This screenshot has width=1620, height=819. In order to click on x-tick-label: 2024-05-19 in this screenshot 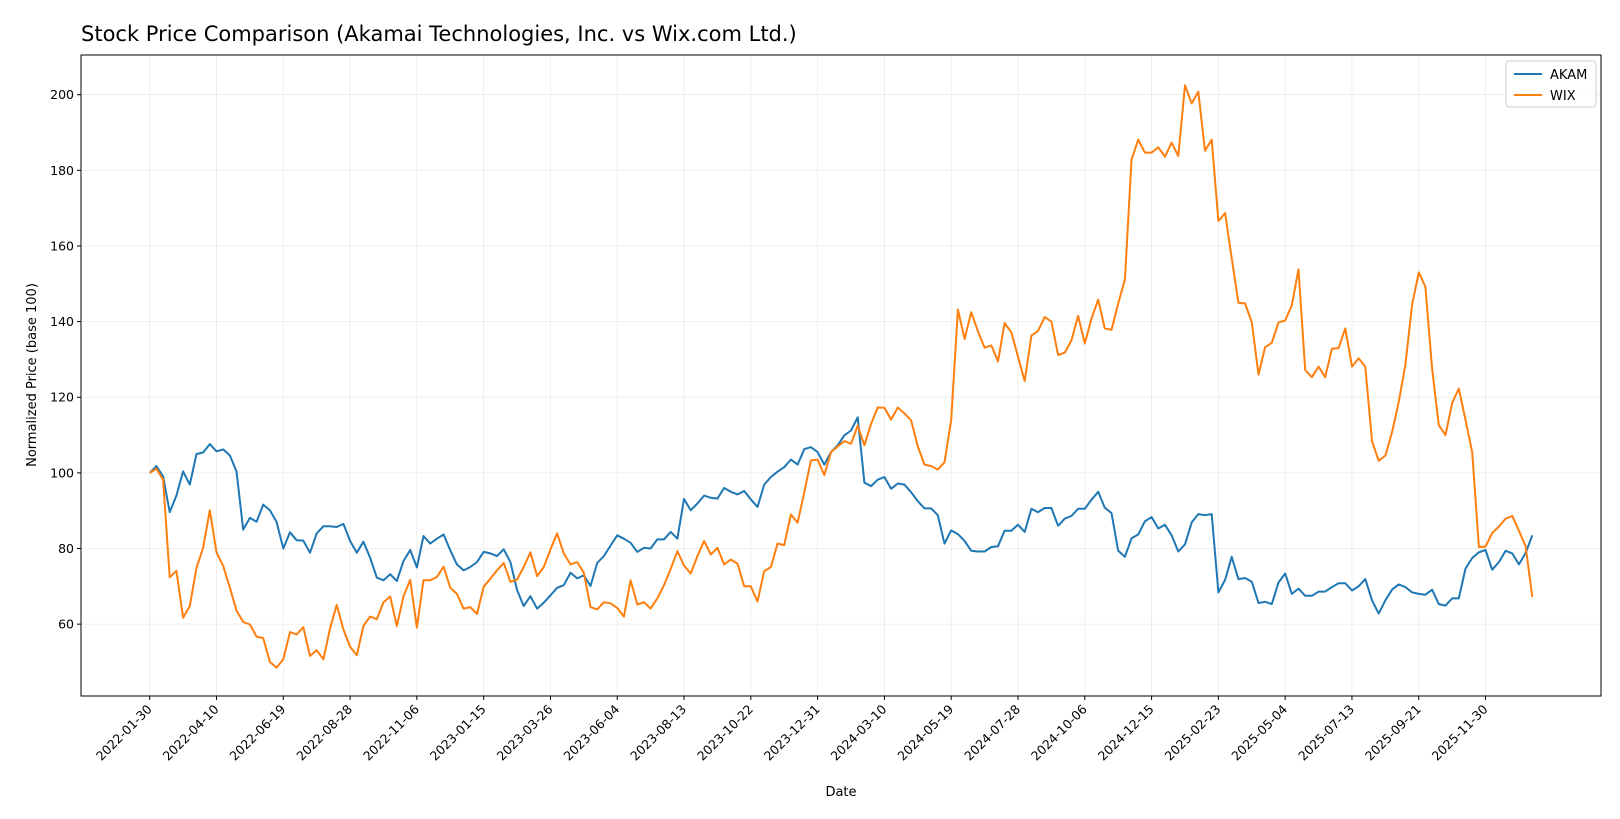, I will do `click(925, 732)`.